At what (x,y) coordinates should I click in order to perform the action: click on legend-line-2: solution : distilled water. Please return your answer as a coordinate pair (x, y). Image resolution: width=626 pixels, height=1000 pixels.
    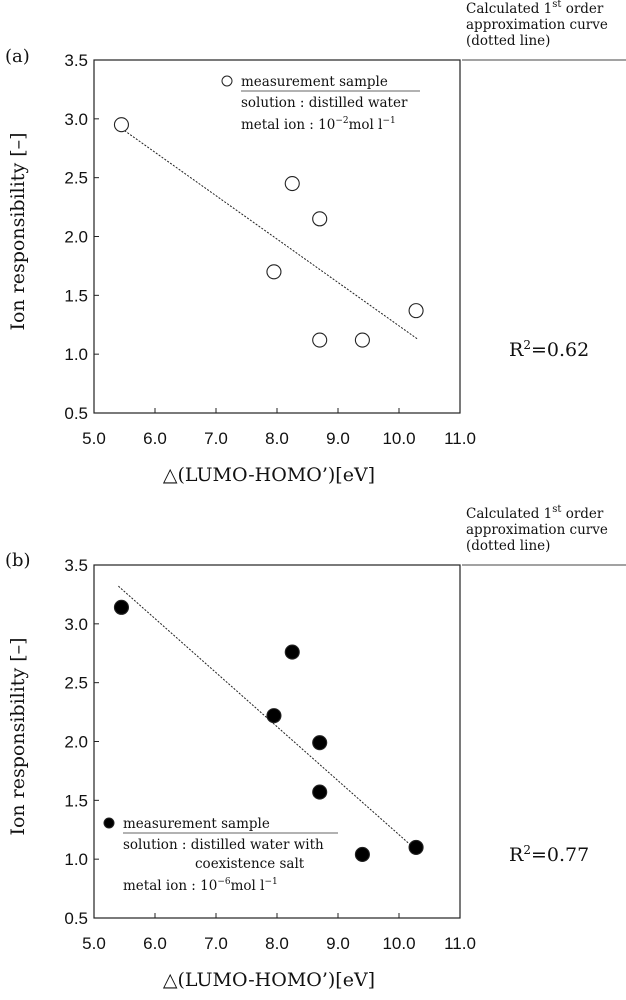
    Looking at the image, I should click on (324, 103).